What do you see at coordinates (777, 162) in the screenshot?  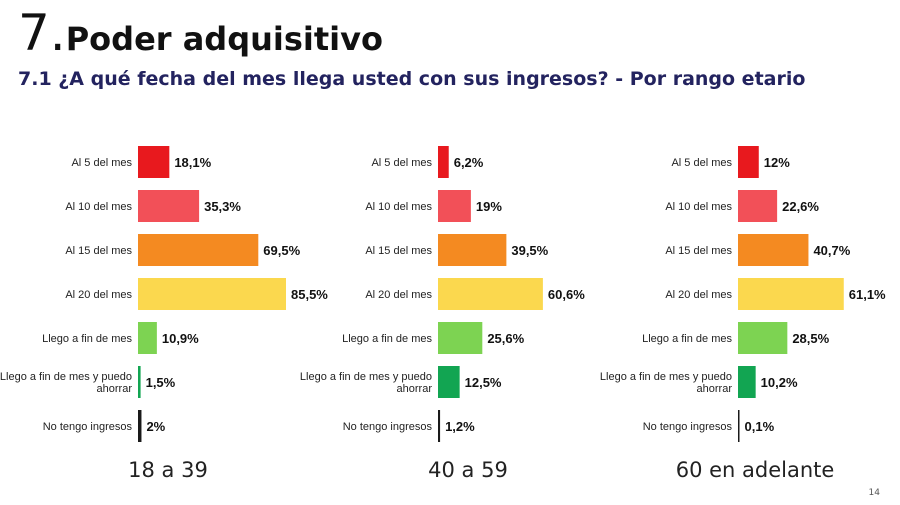 I see `value-label: 12%` at bounding box center [777, 162].